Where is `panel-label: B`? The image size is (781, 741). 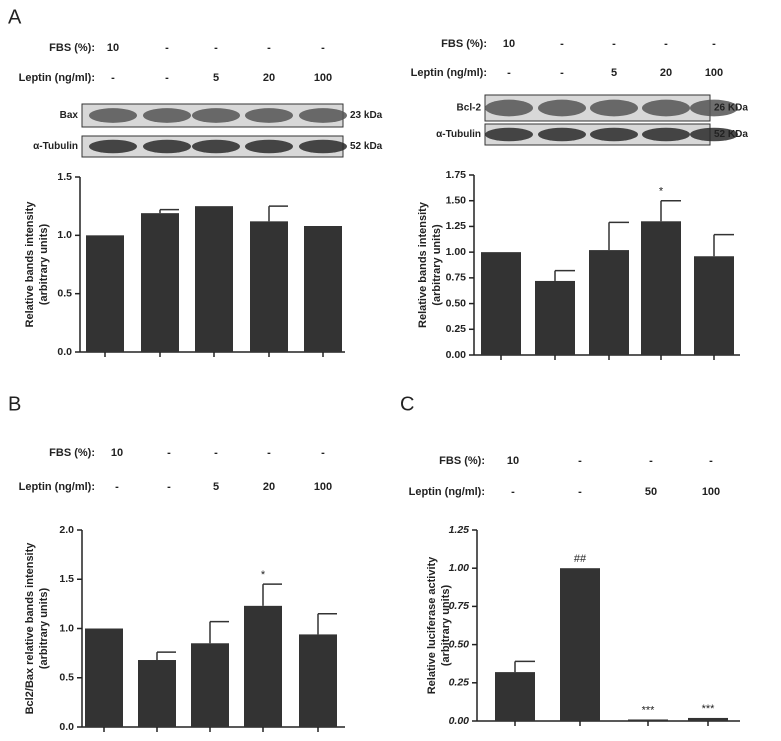 panel-label: B is located at coordinates (14, 404).